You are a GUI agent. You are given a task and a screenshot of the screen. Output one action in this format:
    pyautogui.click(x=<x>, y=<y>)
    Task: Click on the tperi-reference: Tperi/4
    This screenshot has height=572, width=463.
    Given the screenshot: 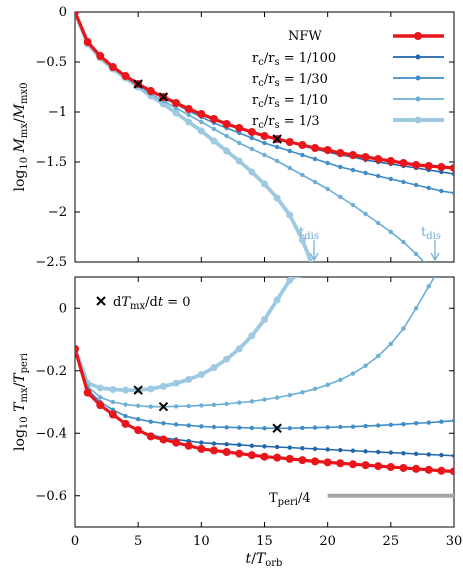 What is the action you would take?
    pyautogui.click(x=361, y=499)
    